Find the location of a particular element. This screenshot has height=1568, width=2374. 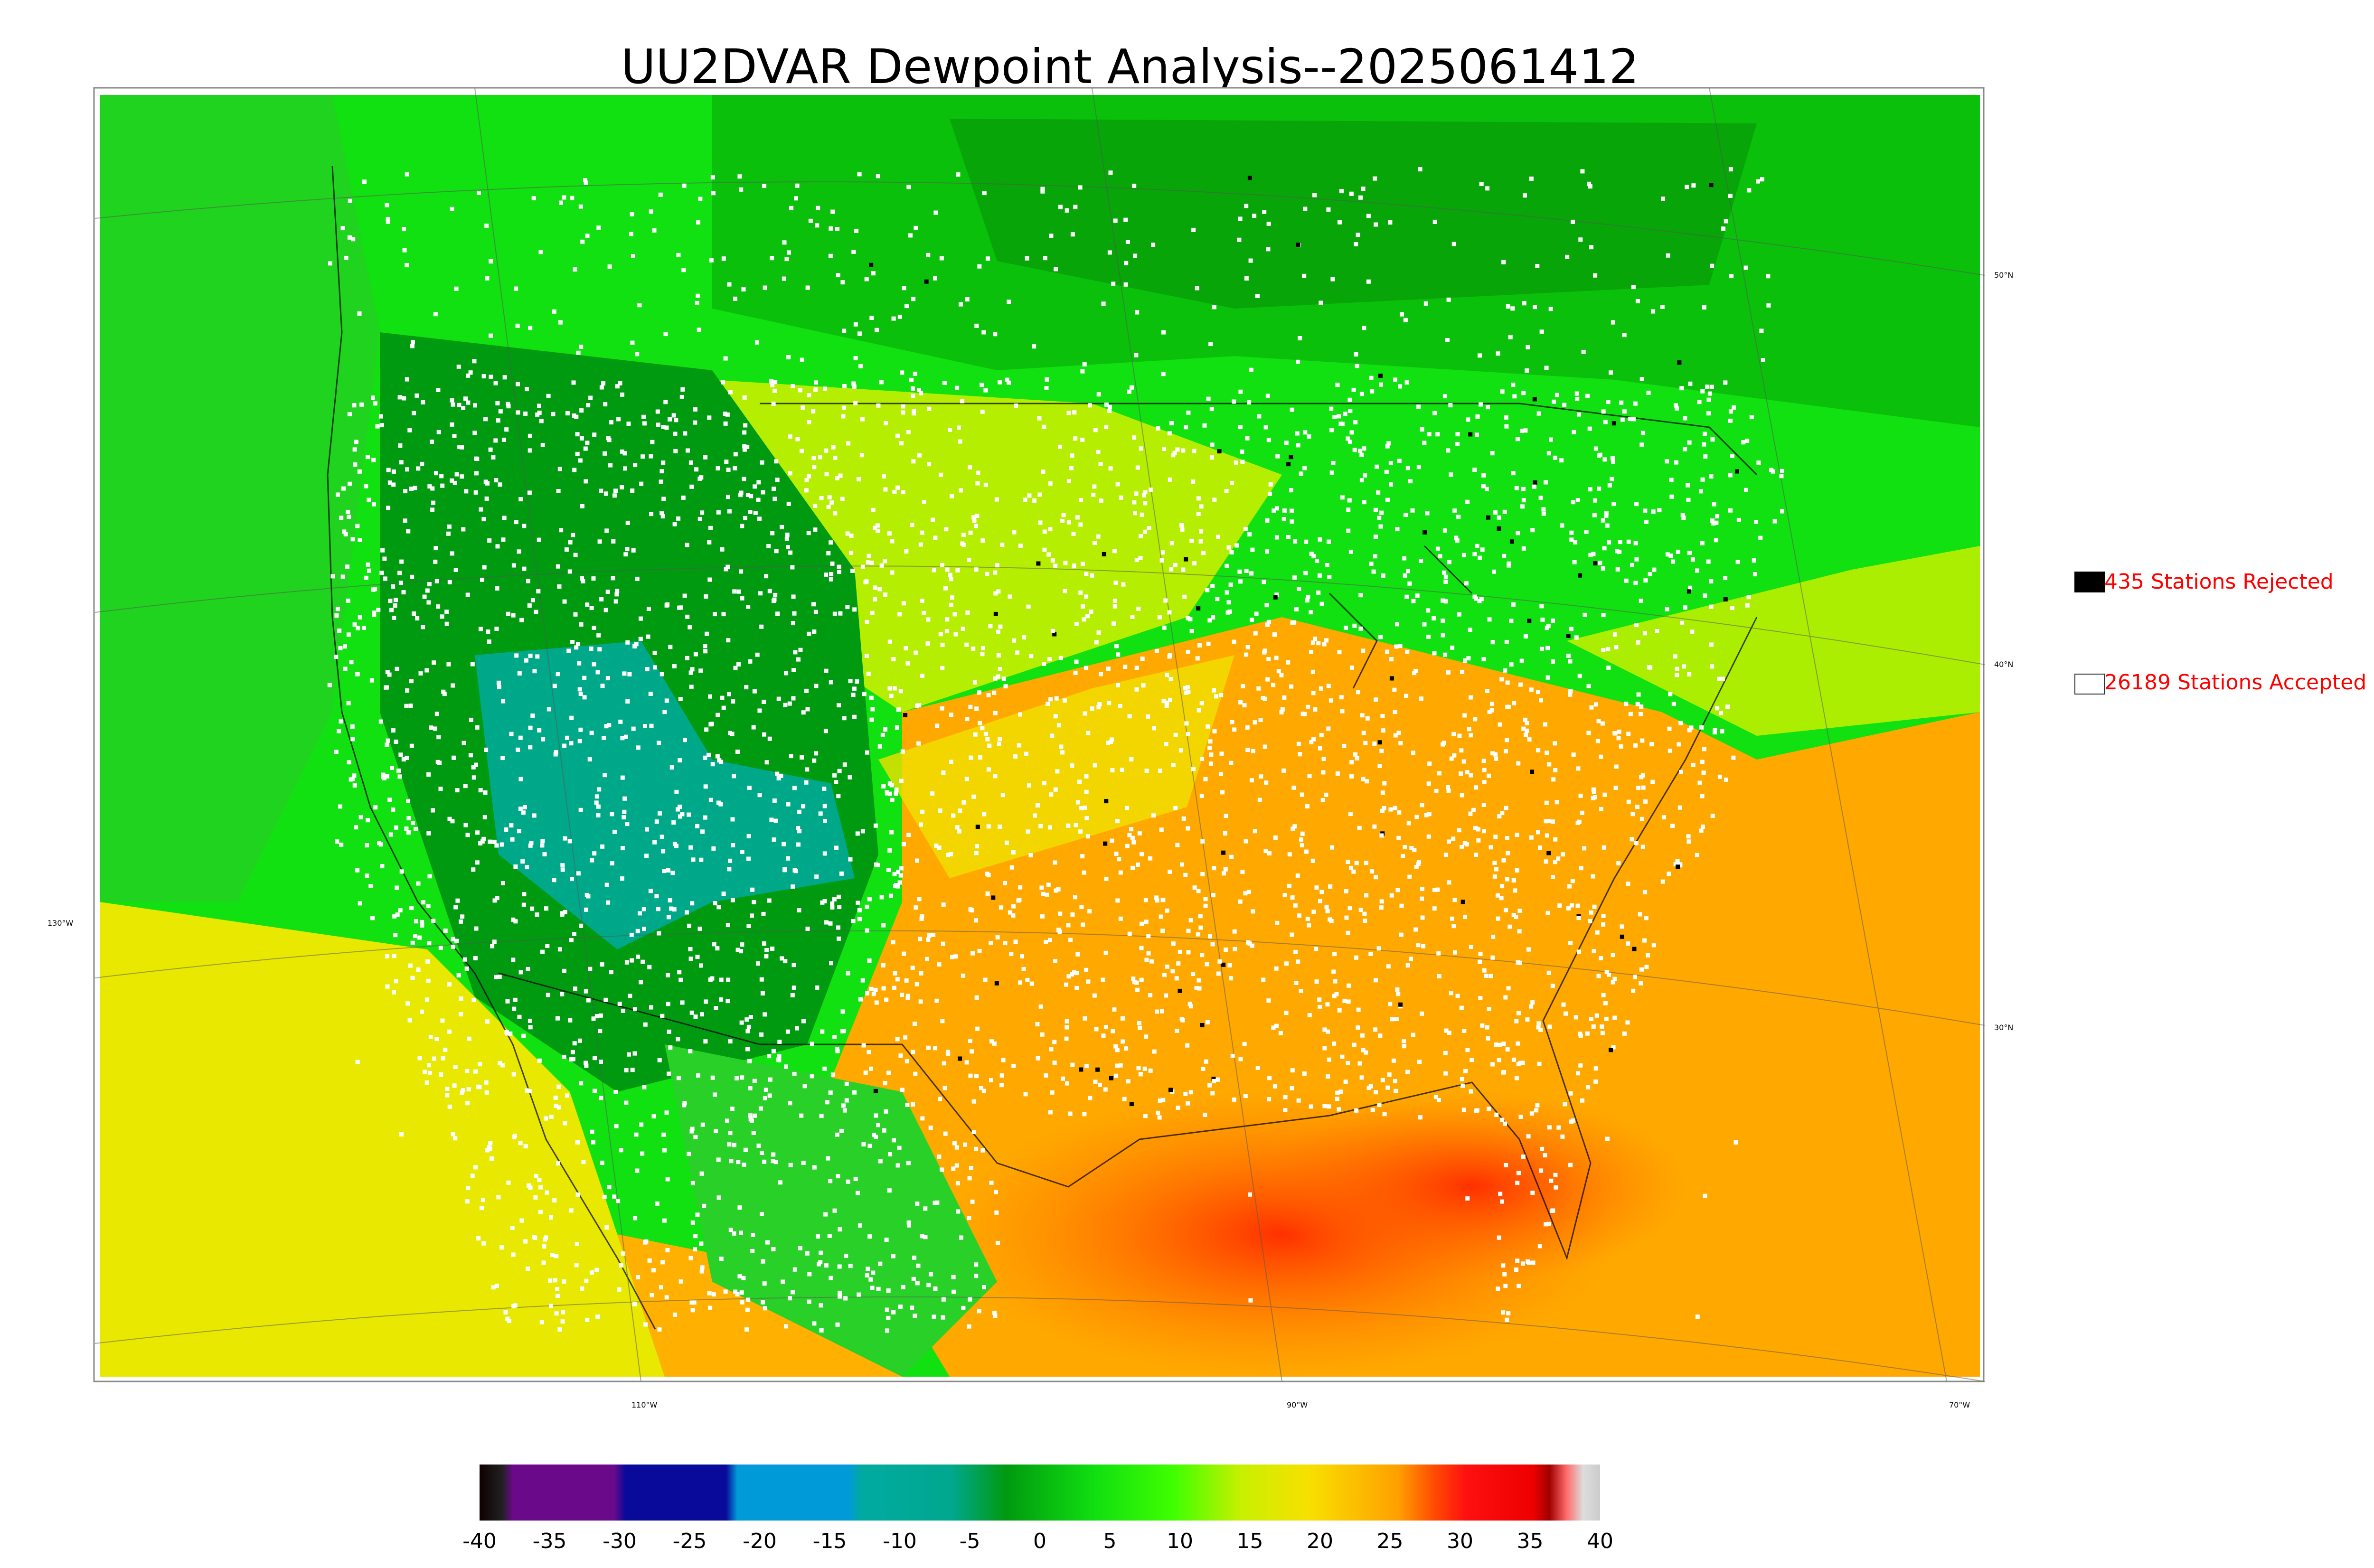

rejected-station-marker is located at coordinates (1580, 575).